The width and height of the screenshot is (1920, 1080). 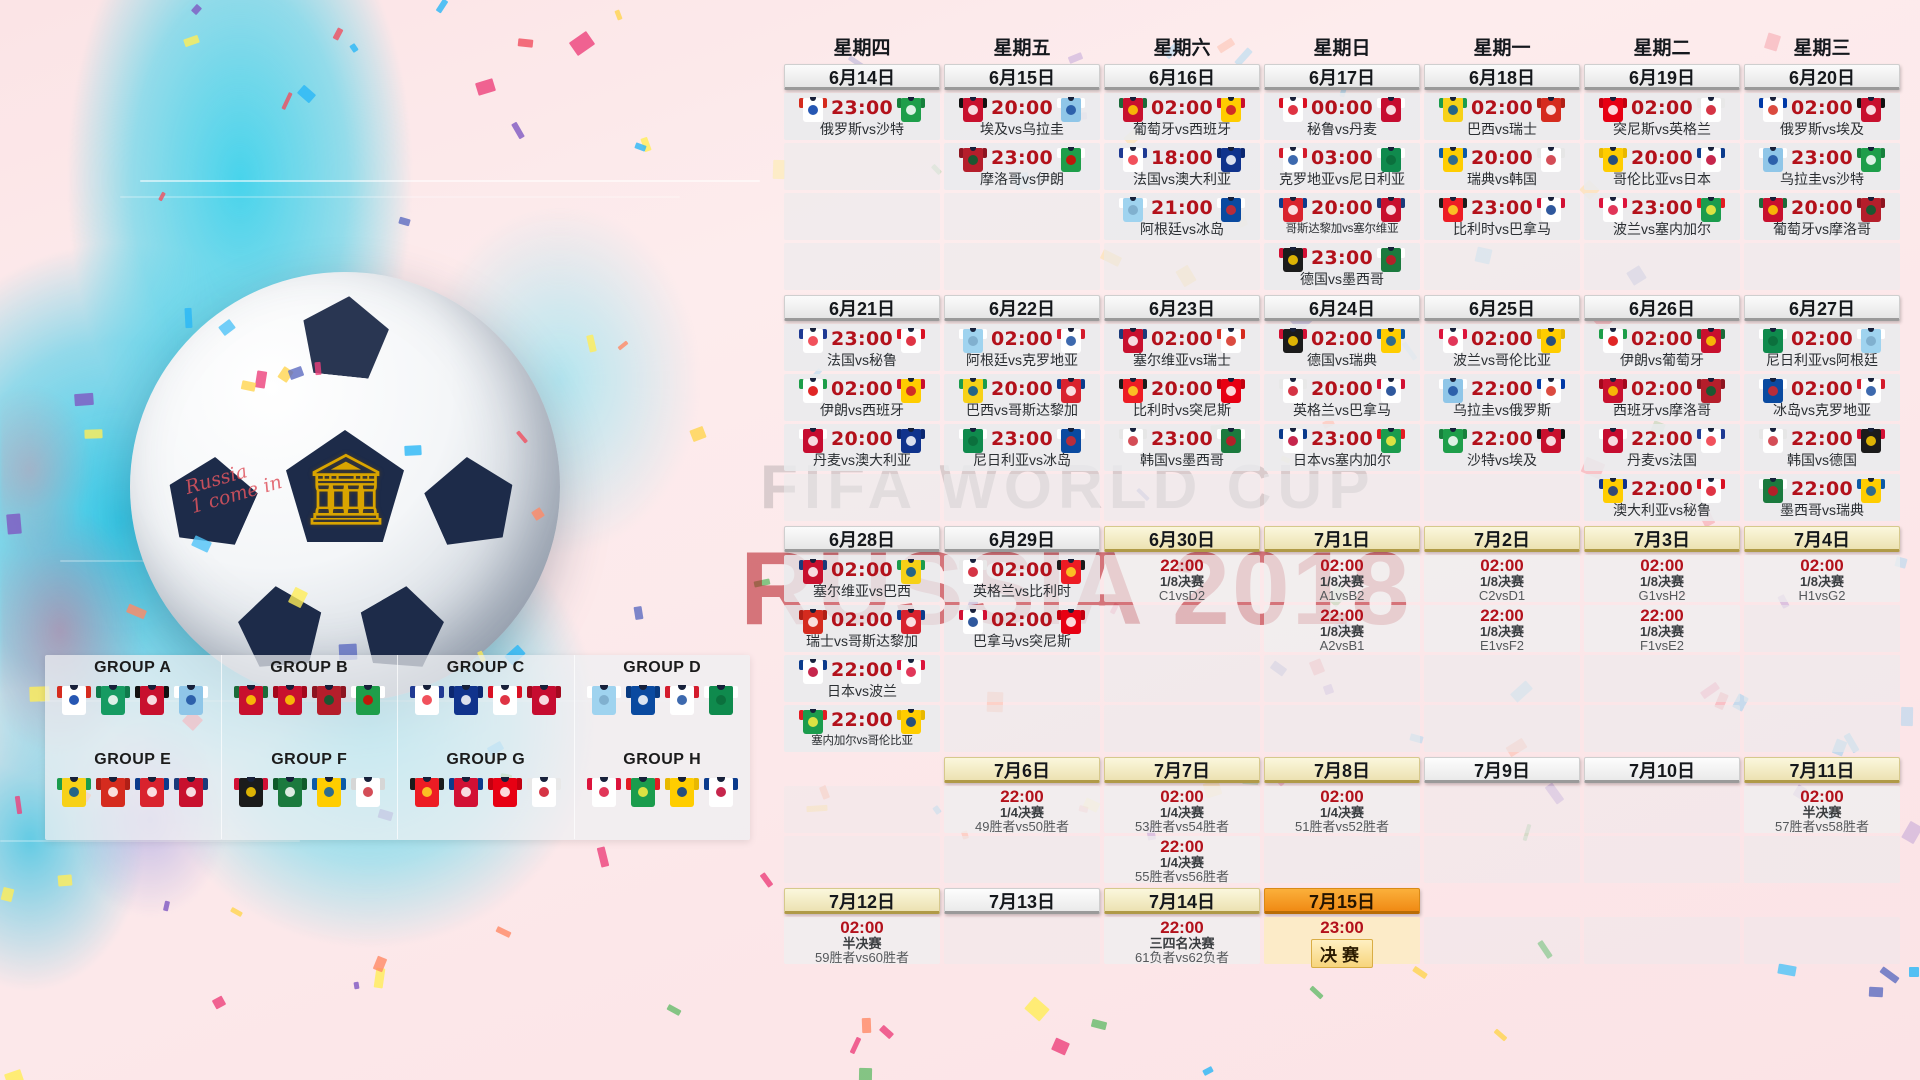 I want to click on match-cell: 02:00 阿根廷vs克罗地亚, so click(x=1022, y=347).